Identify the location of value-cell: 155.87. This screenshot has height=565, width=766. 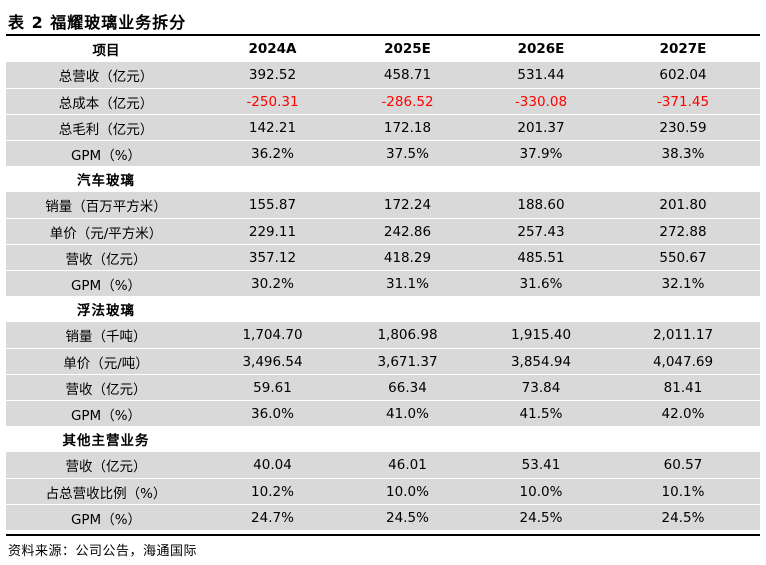
(272, 205).